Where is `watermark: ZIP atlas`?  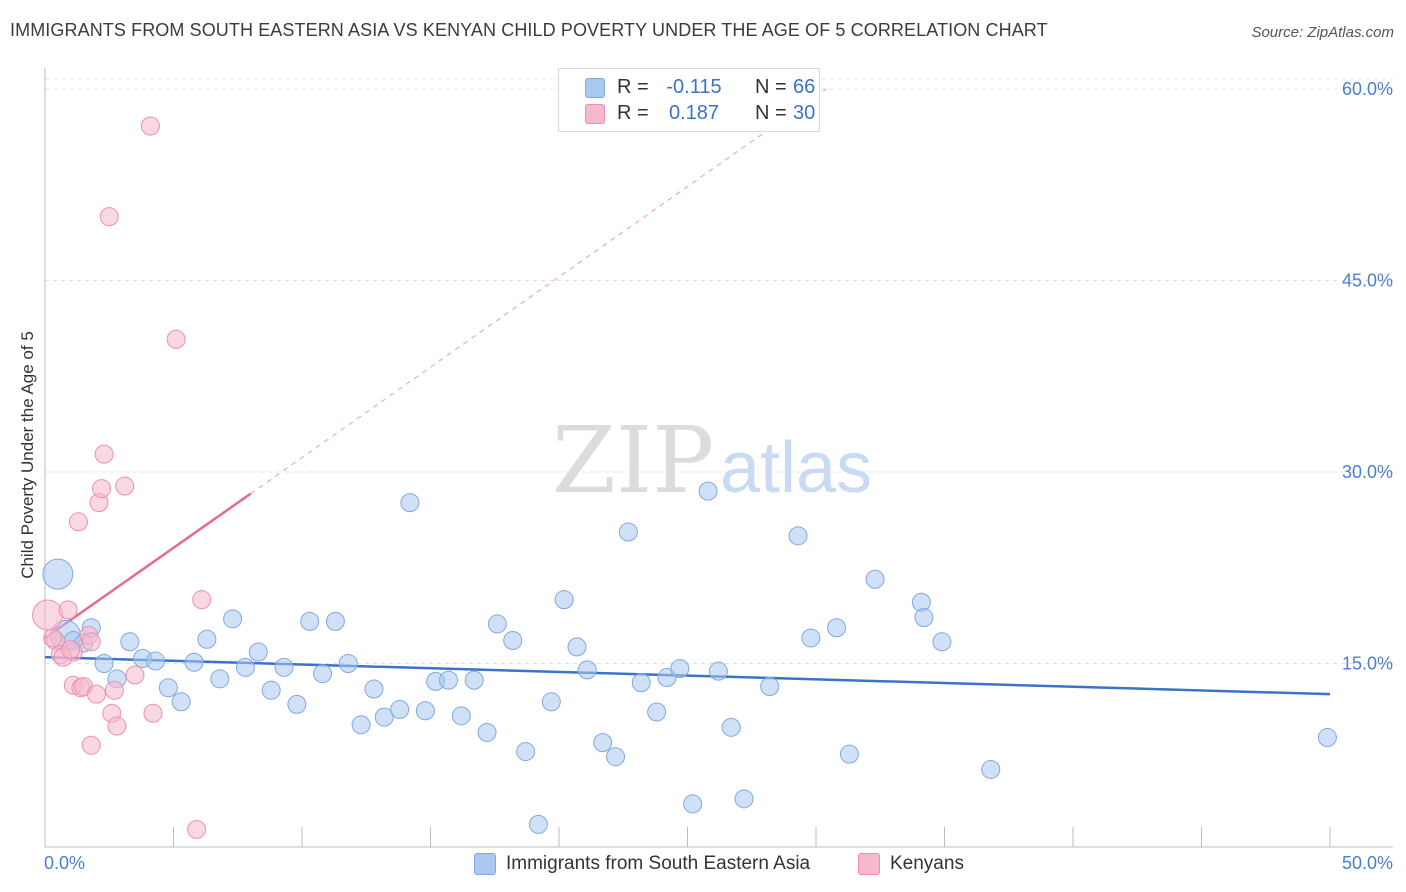
watermark: ZIP atlas is located at coordinates (712, 460).